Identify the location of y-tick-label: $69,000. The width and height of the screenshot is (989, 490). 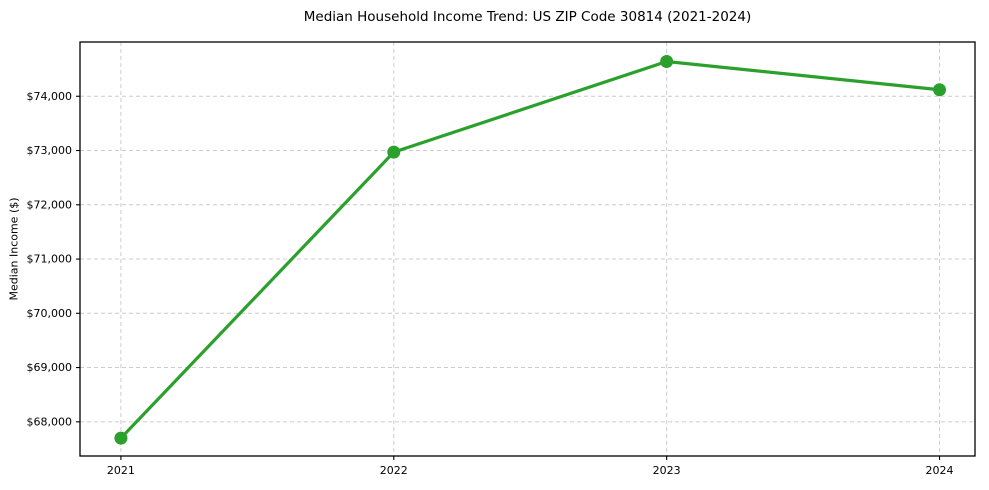
(50, 367).